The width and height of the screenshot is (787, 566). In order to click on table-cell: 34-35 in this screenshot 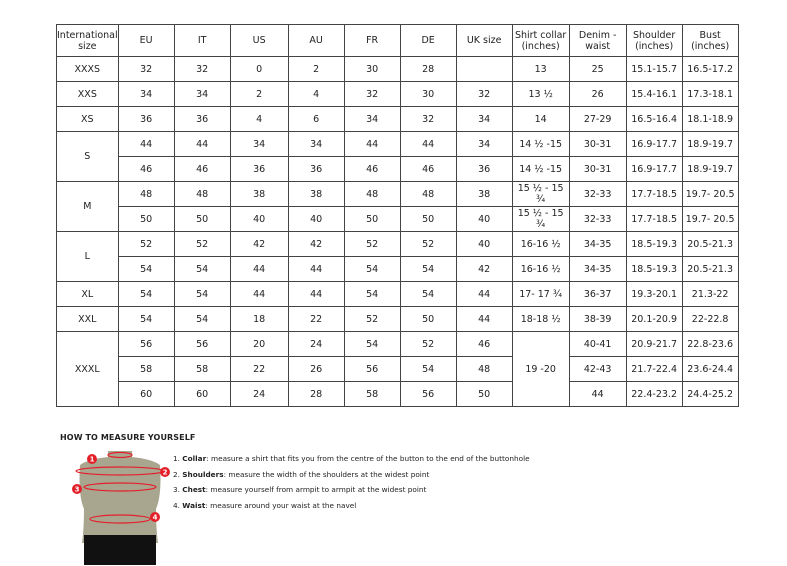, I will do `click(597, 244)`.